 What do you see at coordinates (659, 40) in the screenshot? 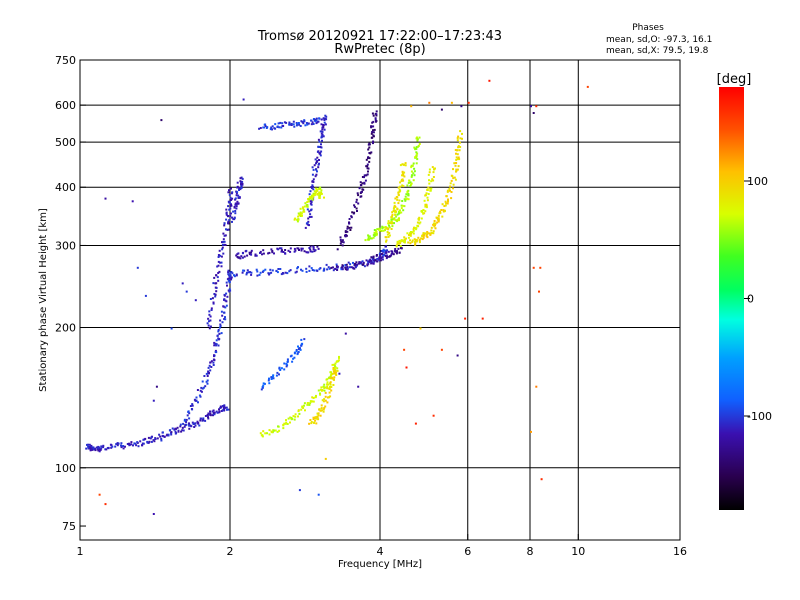
I see `phase-stats-o: mean, sd,O: -97.3, 16.1` at bounding box center [659, 40].